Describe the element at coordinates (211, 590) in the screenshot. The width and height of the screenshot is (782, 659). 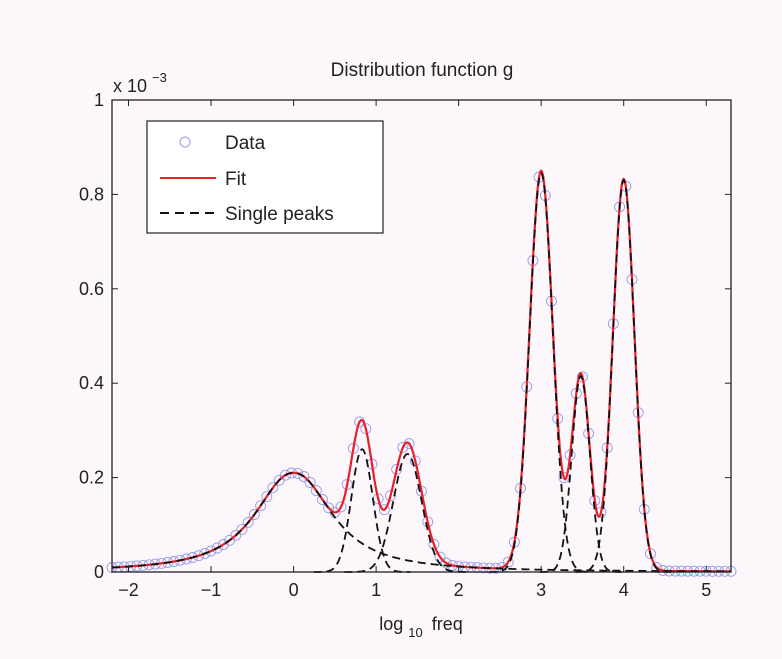
I see `x-tick-label: −1` at that location.